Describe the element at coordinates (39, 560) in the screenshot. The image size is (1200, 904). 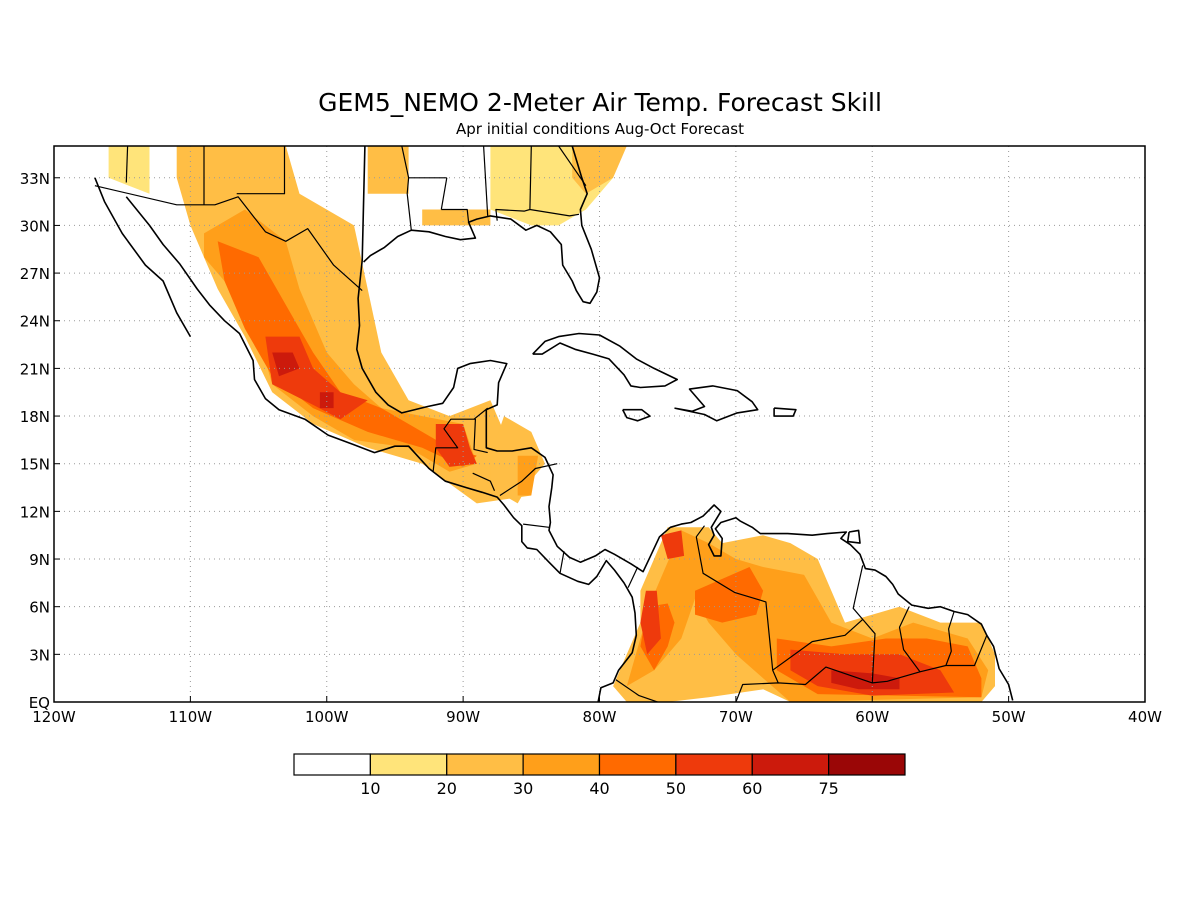
I see `y-tick-label: 9N` at that location.